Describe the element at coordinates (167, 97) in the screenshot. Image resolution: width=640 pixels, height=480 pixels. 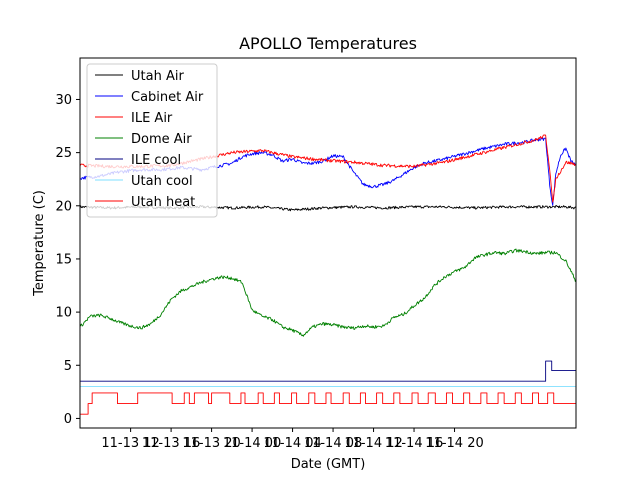
I see `legend-label-cabinet-air: Cabinet Air` at that location.